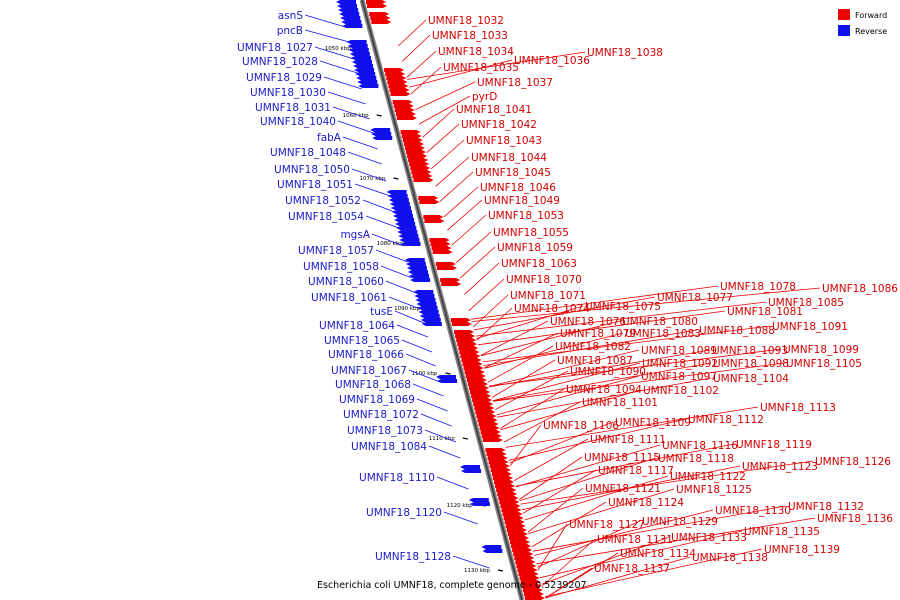 This screenshot has width=900, height=600. What do you see at coordinates (628, 440) in the screenshot?
I see `forward-gene-label: UMNF18_1111` at bounding box center [628, 440].